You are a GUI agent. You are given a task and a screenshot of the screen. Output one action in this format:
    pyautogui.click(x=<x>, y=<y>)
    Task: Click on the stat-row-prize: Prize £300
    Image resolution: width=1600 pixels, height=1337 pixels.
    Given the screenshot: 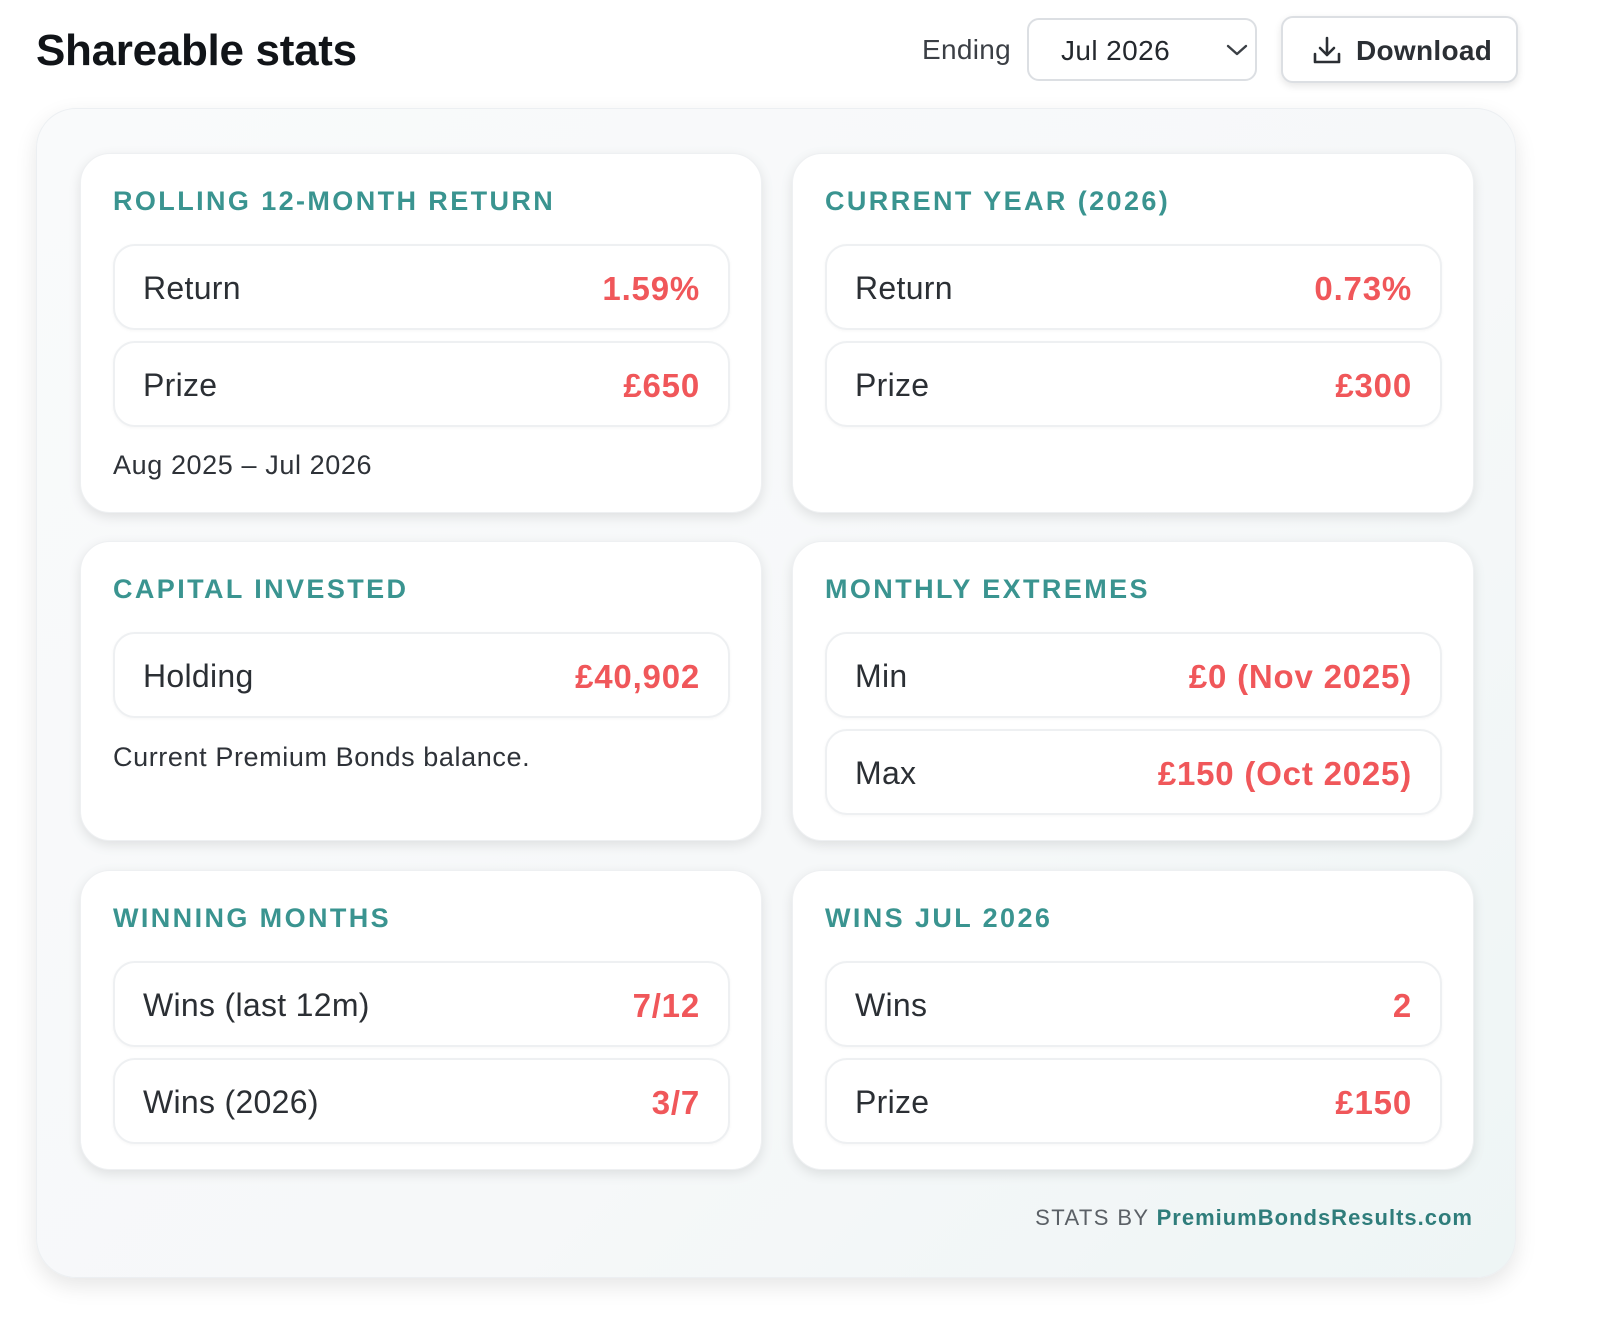 What is the action you would take?
    pyautogui.click(x=1133, y=384)
    